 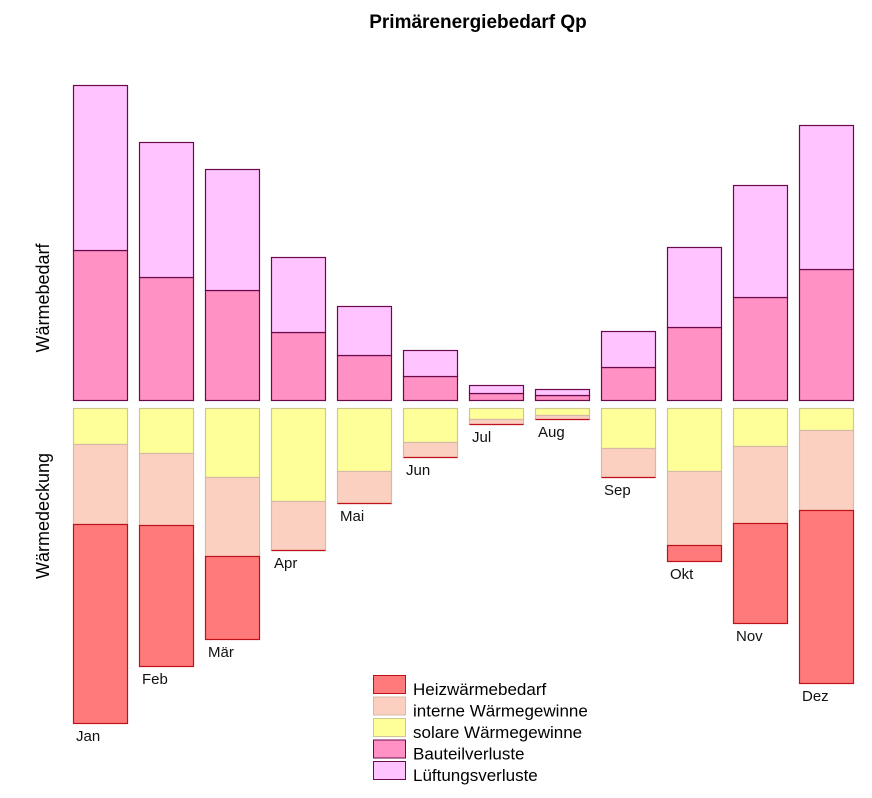 What do you see at coordinates (478, 22) in the screenshot?
I see `chart-title: Primärenergiebedarf Qp` at bounding box center [478, 22].